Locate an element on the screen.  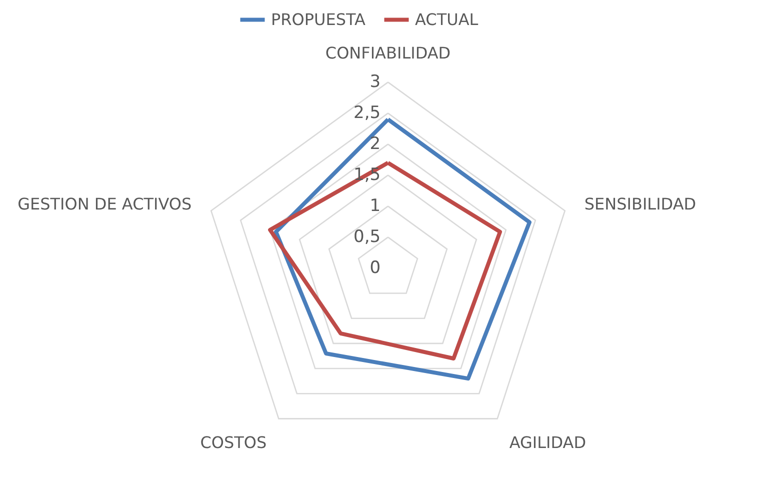
legend-label: PROPUESTA is located at coordinates (318, 19).